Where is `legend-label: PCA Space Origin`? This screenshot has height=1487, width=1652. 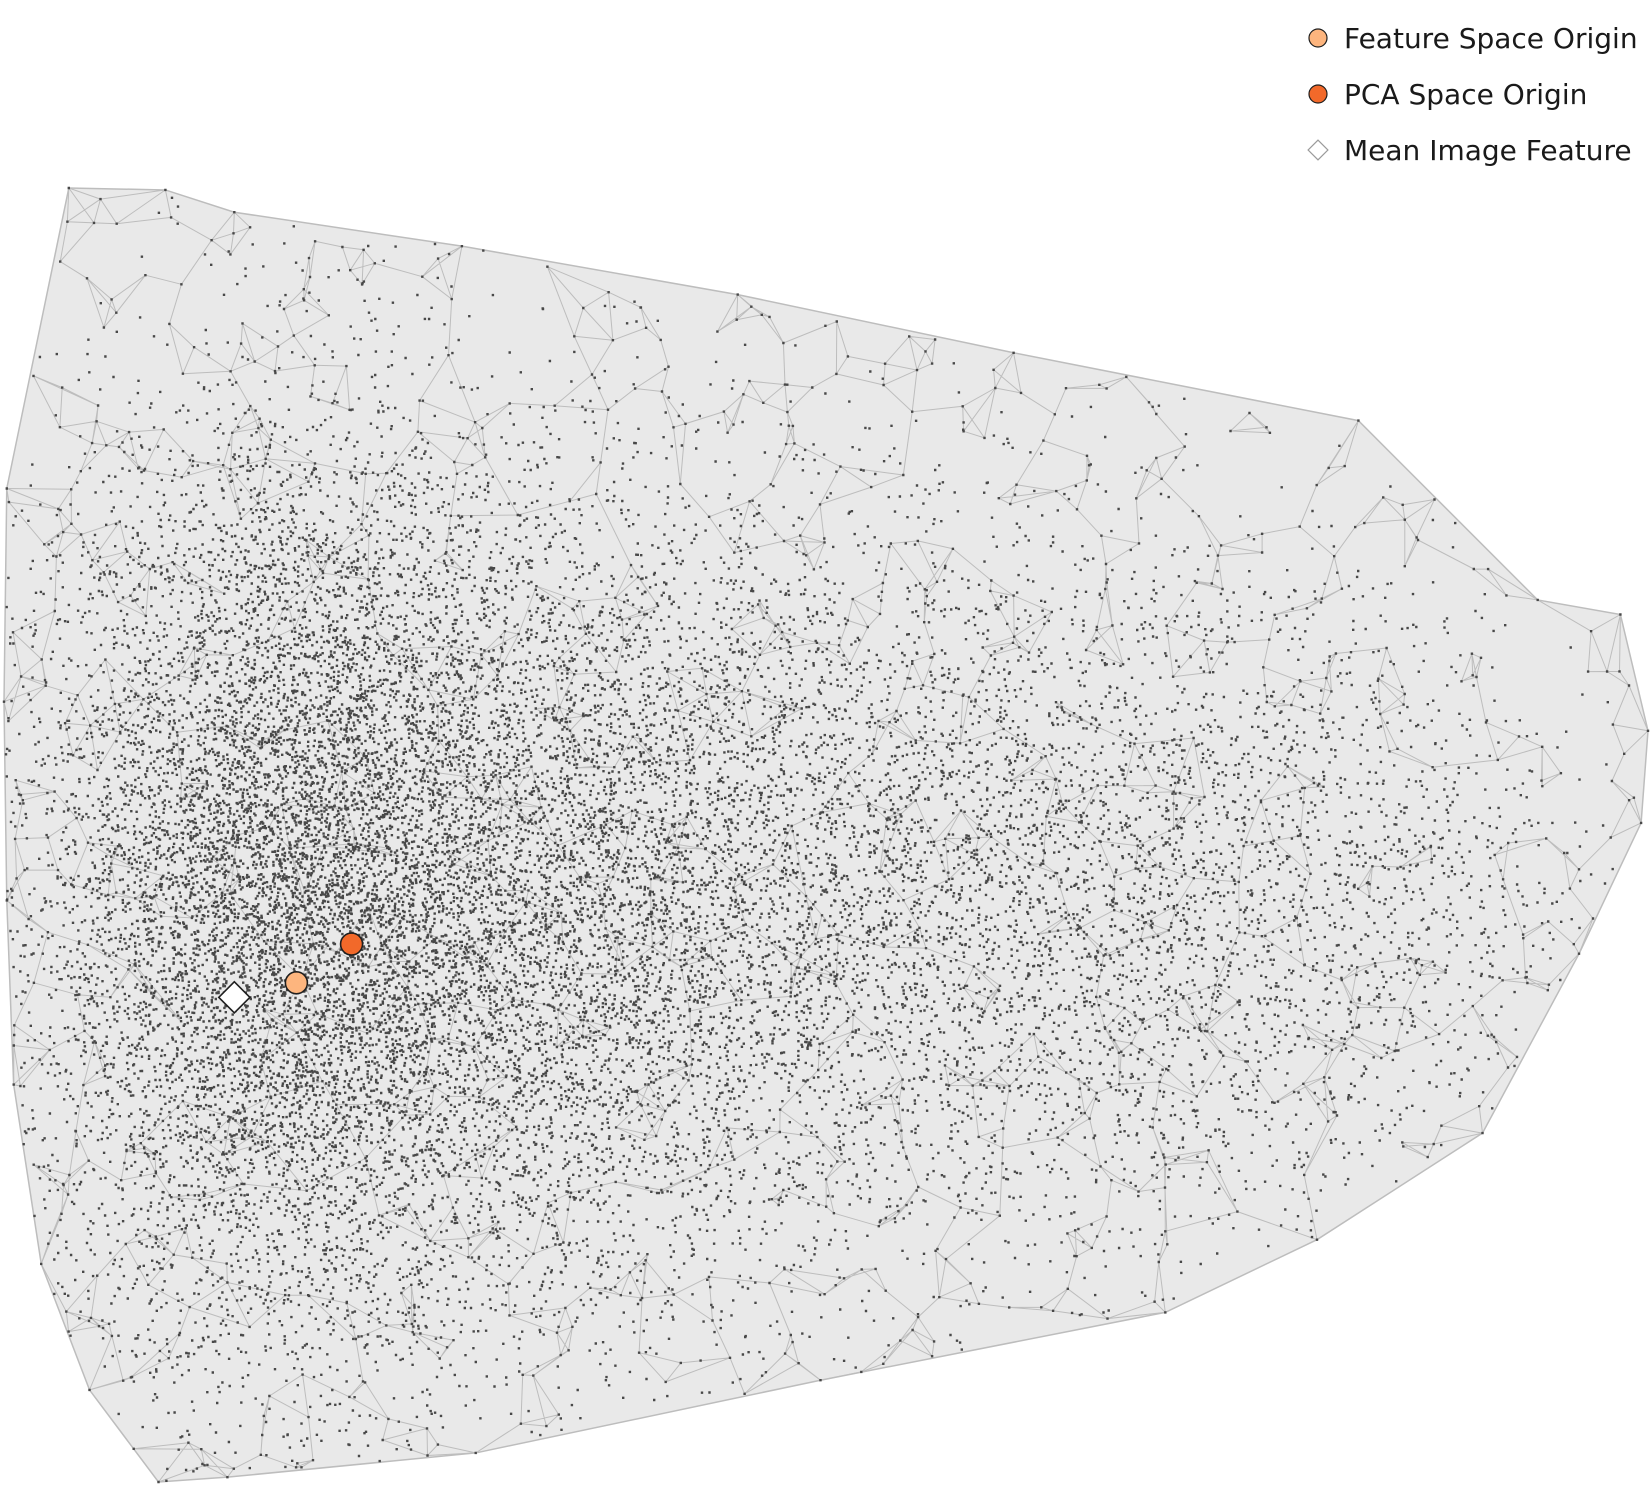
legend-label: PCA Space Origin is located at coordinates (1466, 94).